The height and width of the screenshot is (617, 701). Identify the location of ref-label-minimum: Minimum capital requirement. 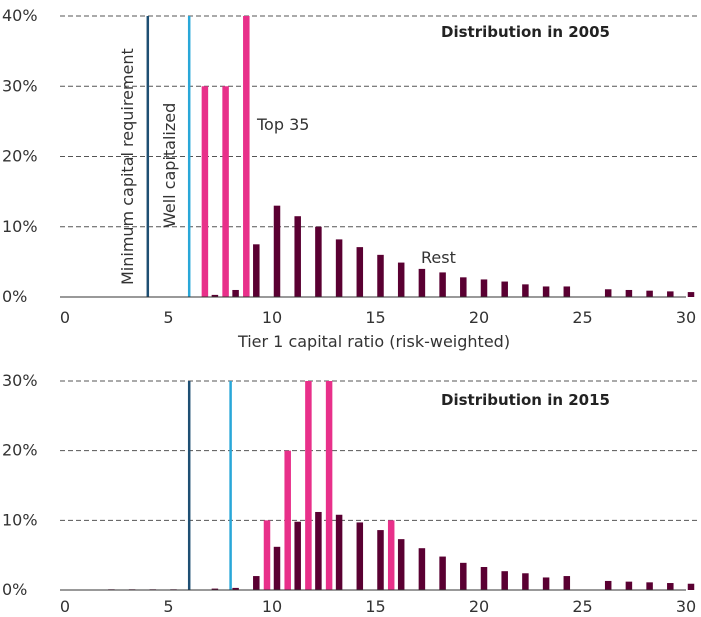
(127, 166).